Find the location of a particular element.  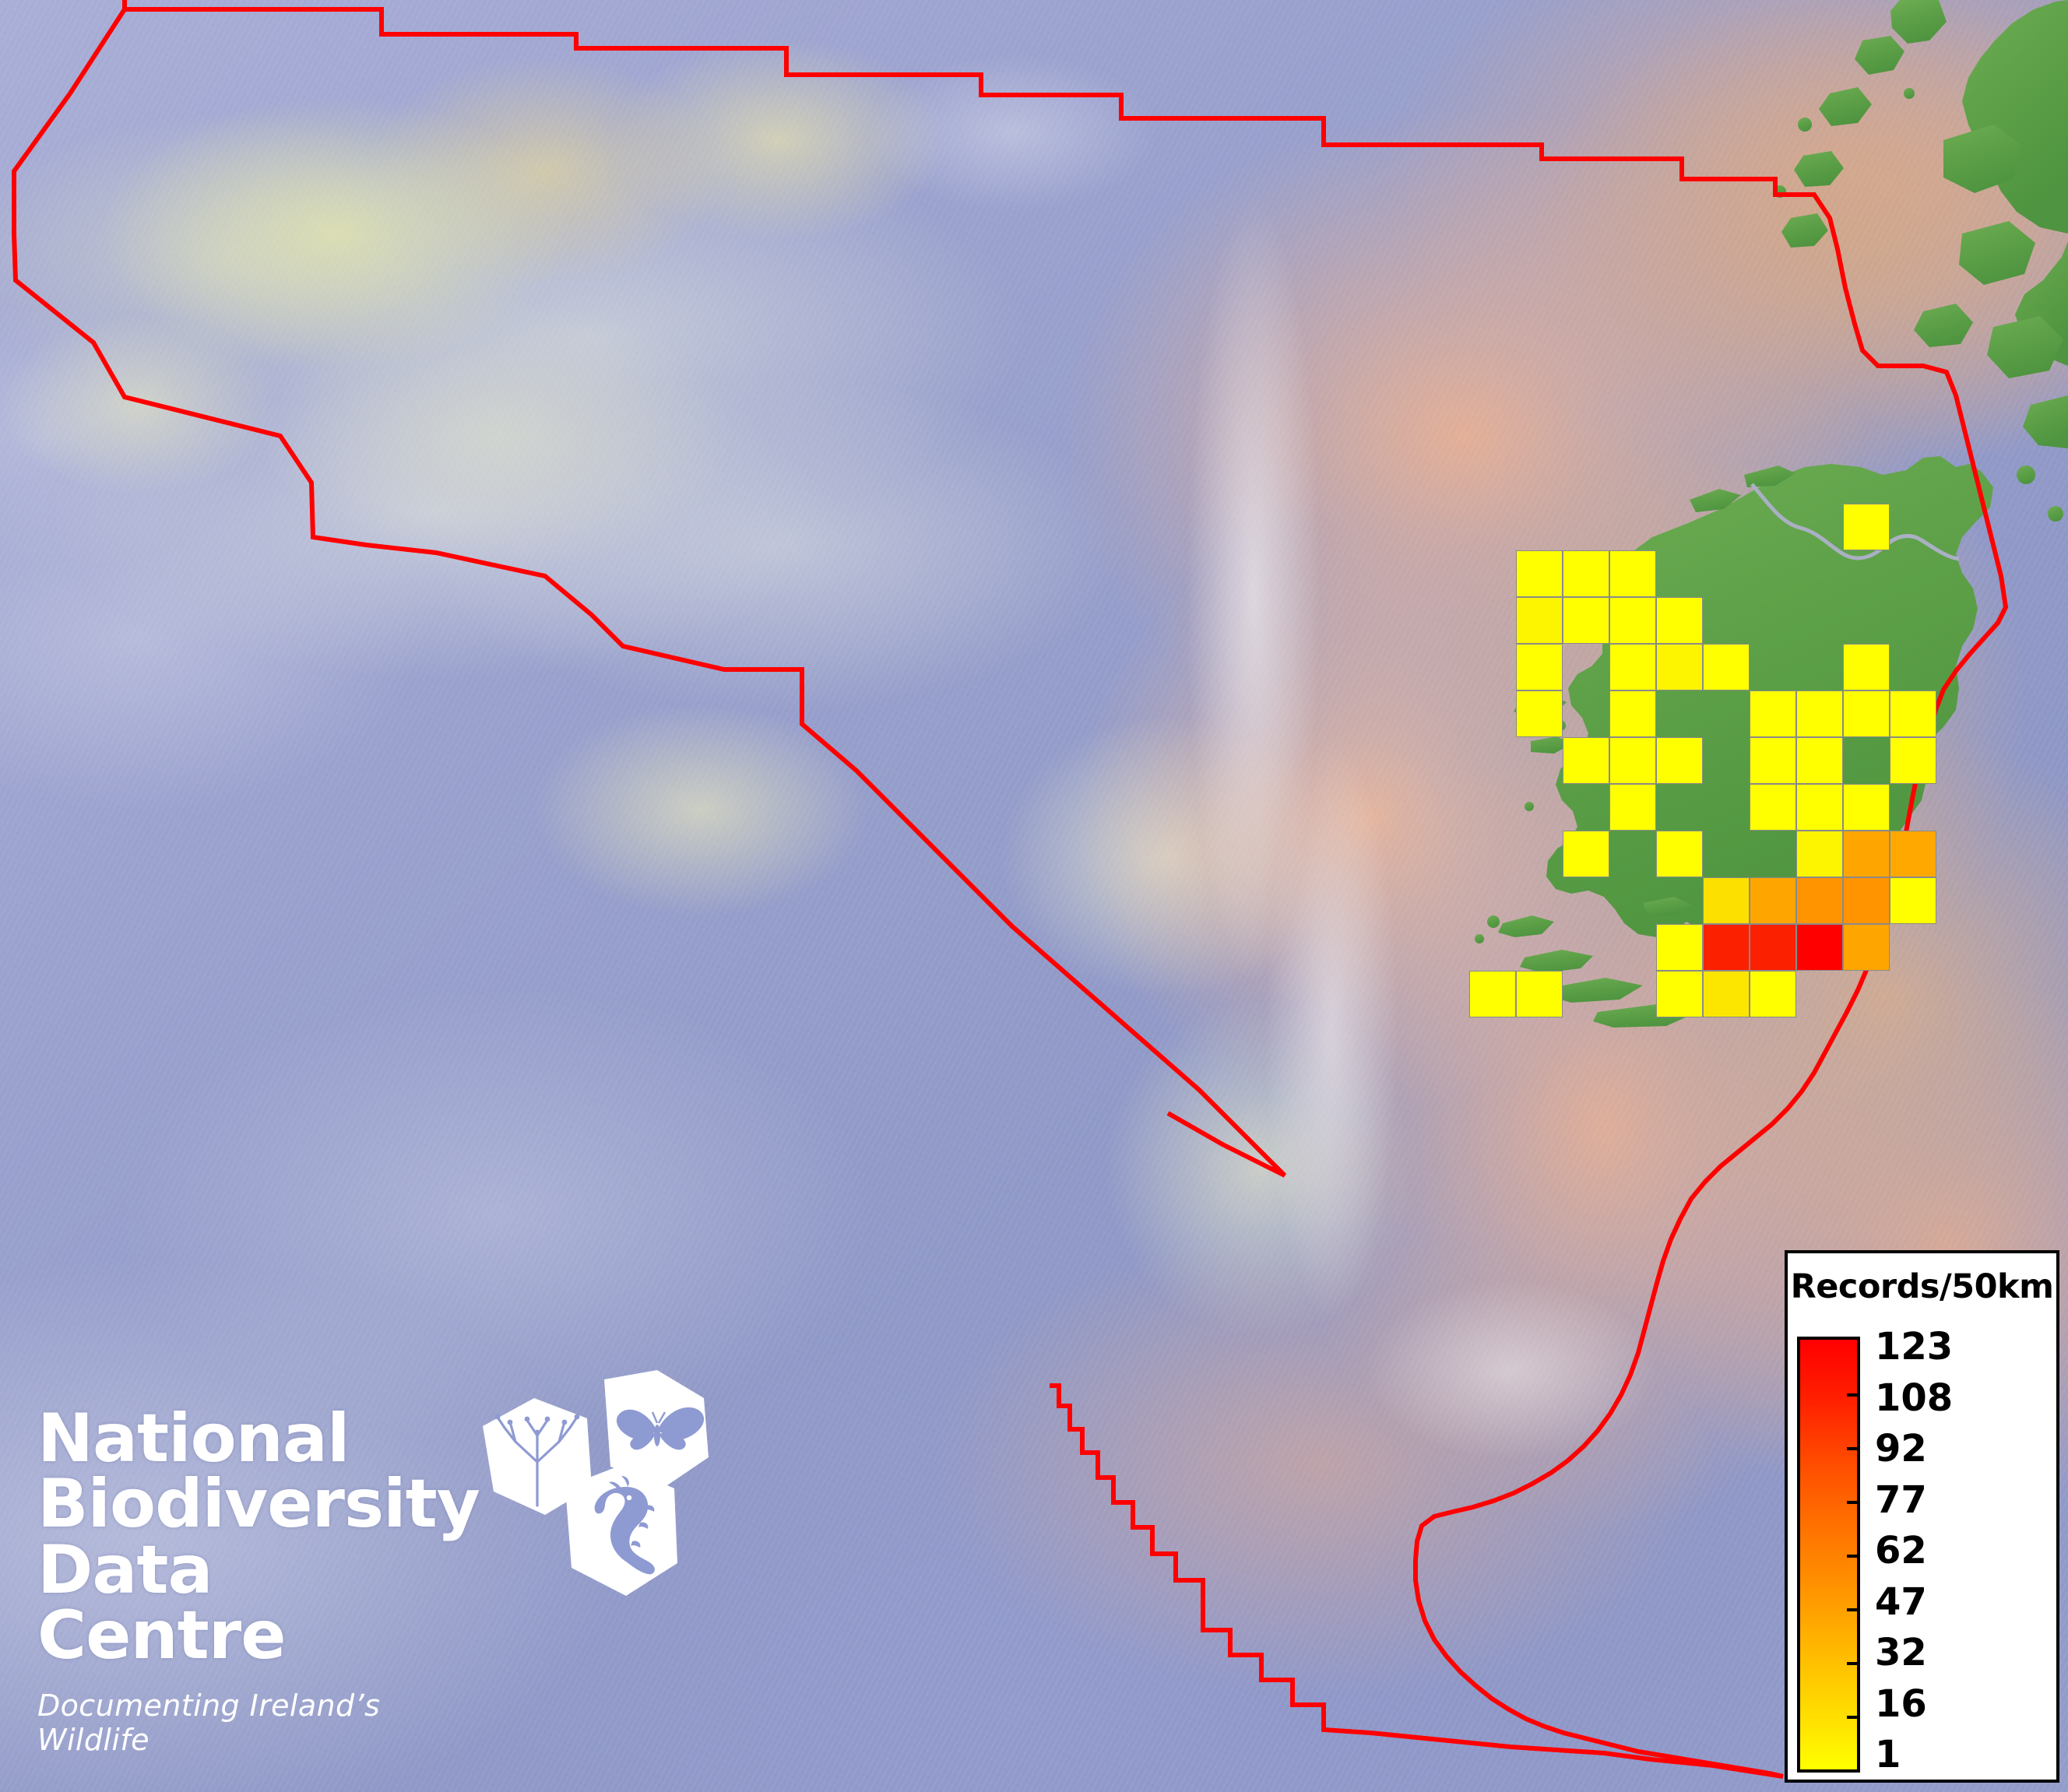

eez-stepped-outline is located at coordinates (1417, 1581).